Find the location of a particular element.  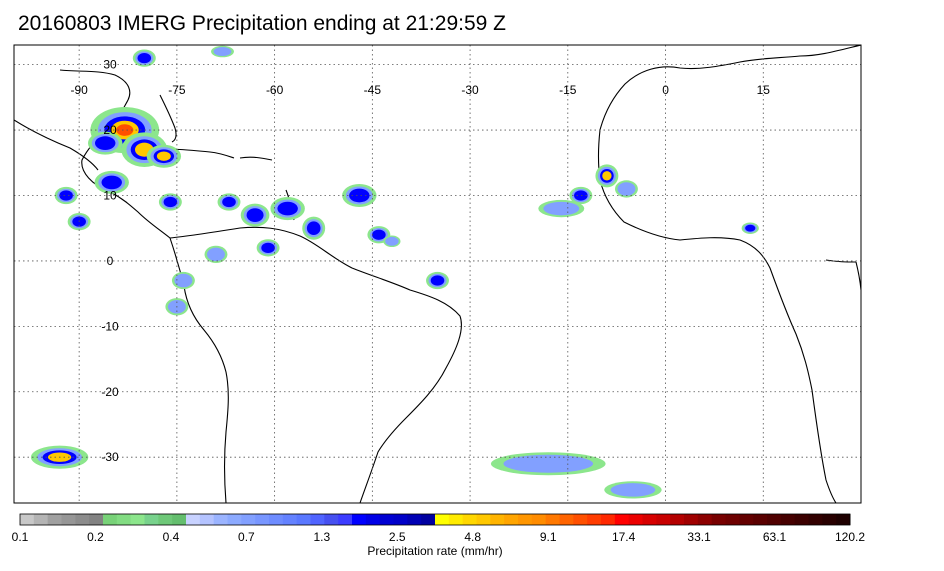

lat-label: -10 is located at coordinates (110, 326).